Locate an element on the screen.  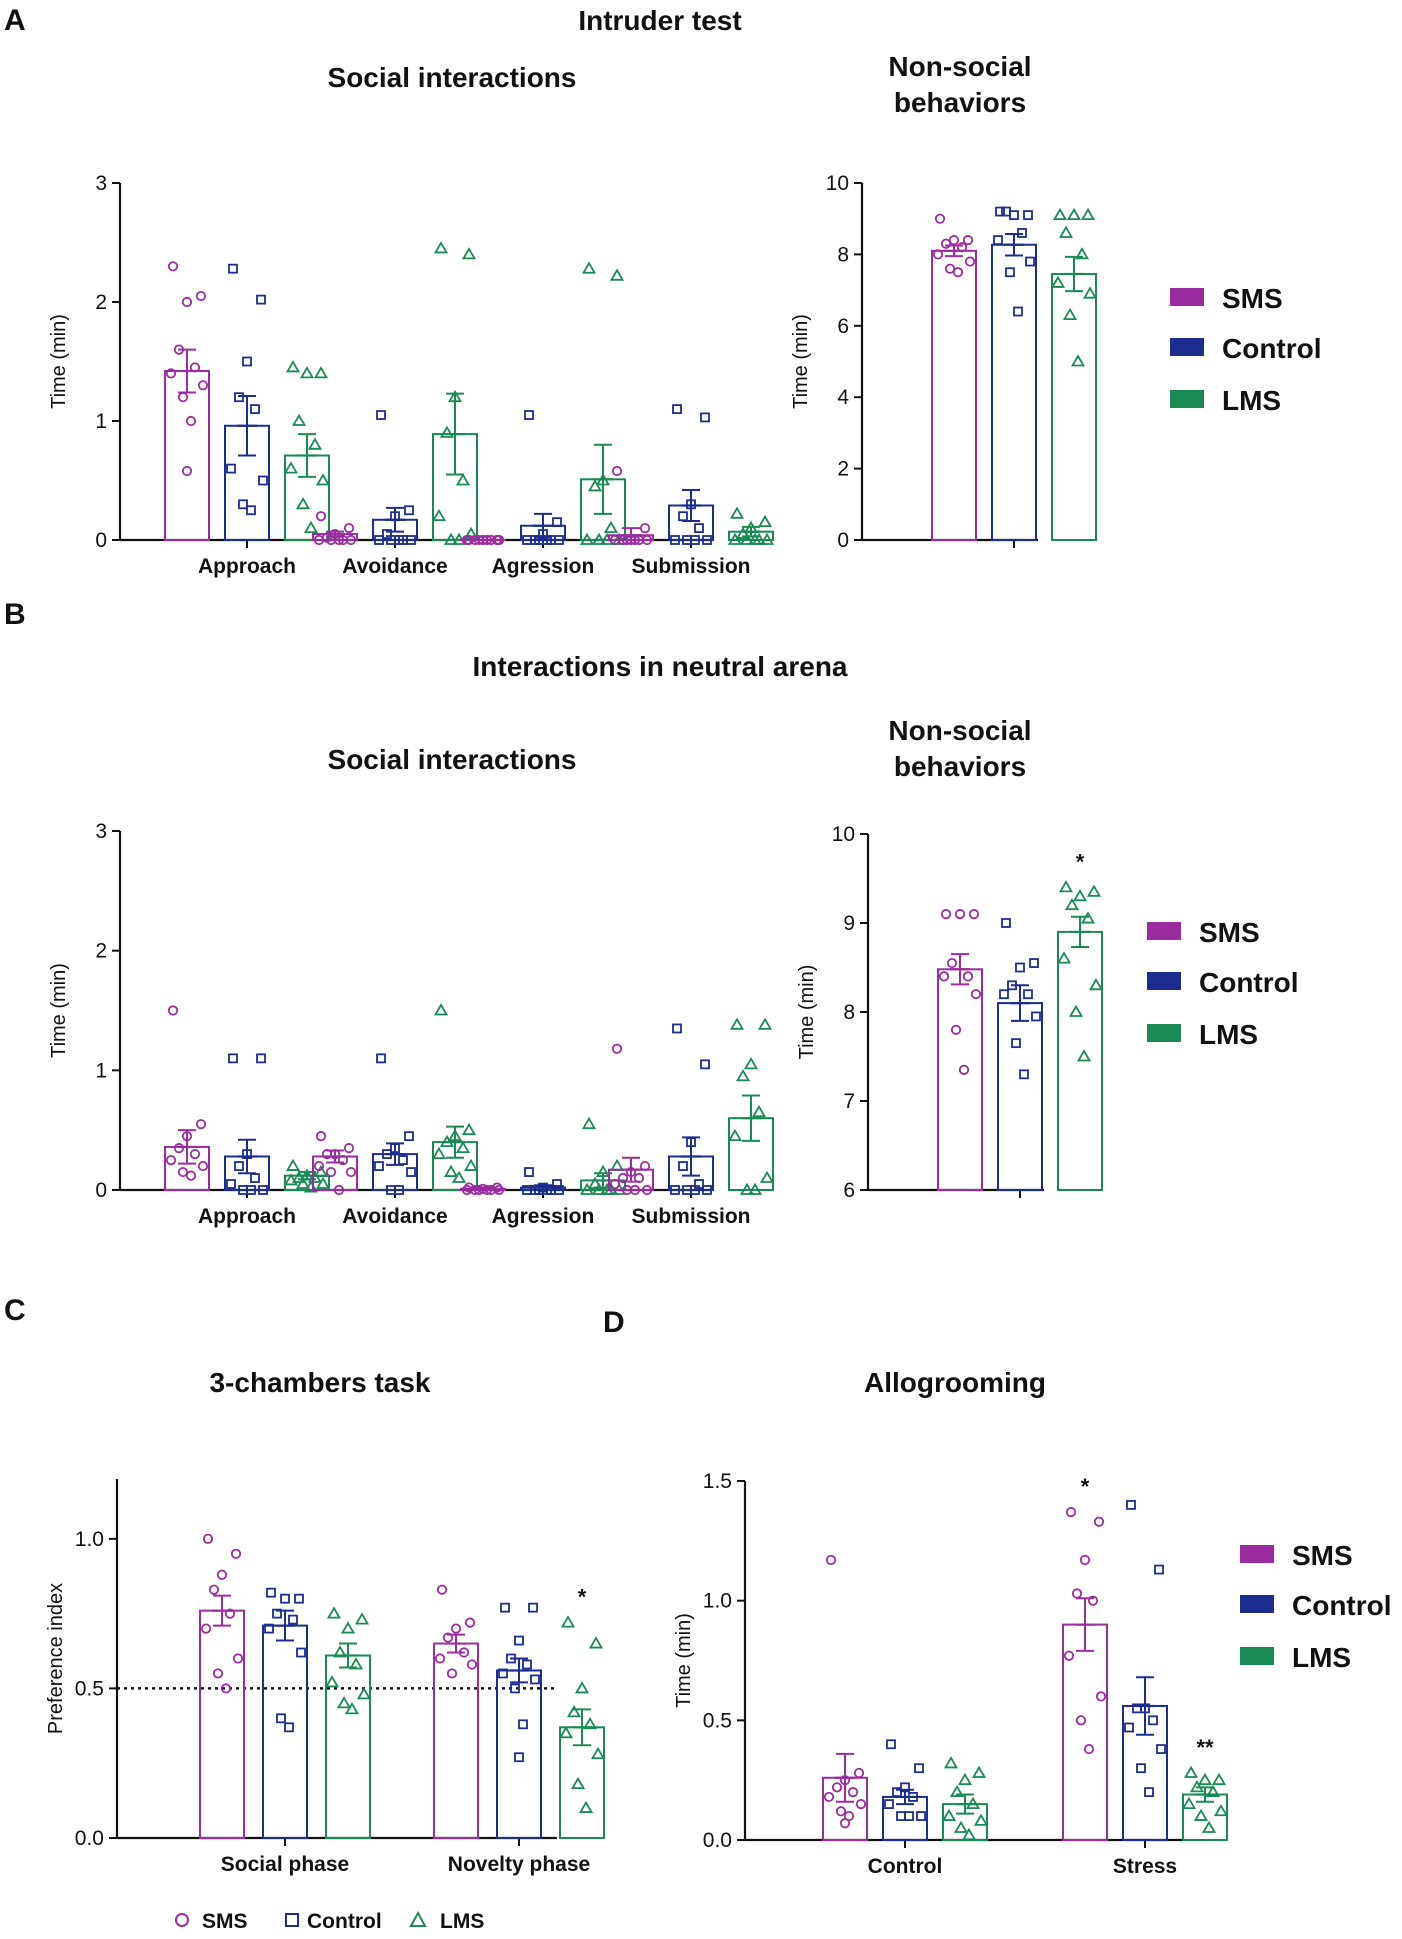
legend-d: SMS Control LMS is located at coordinates (1316, 1606).